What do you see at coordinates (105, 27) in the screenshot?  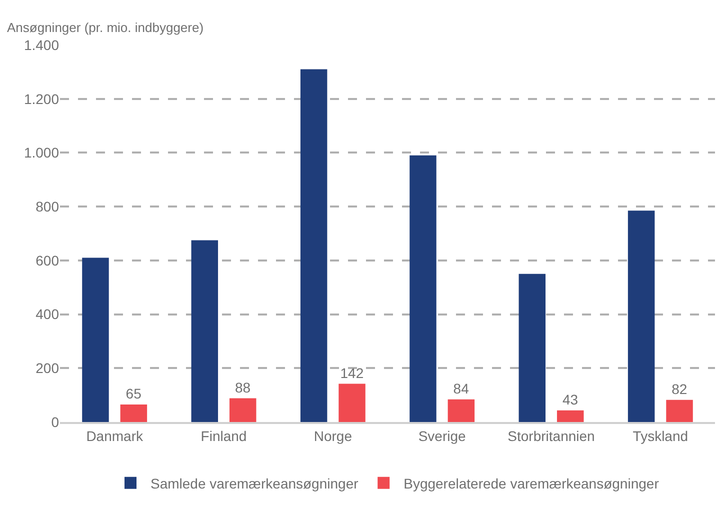 I see `y-axis-title: Ansøgninger (pr. mio. indbyggere)` at bounding box center [105, 27].